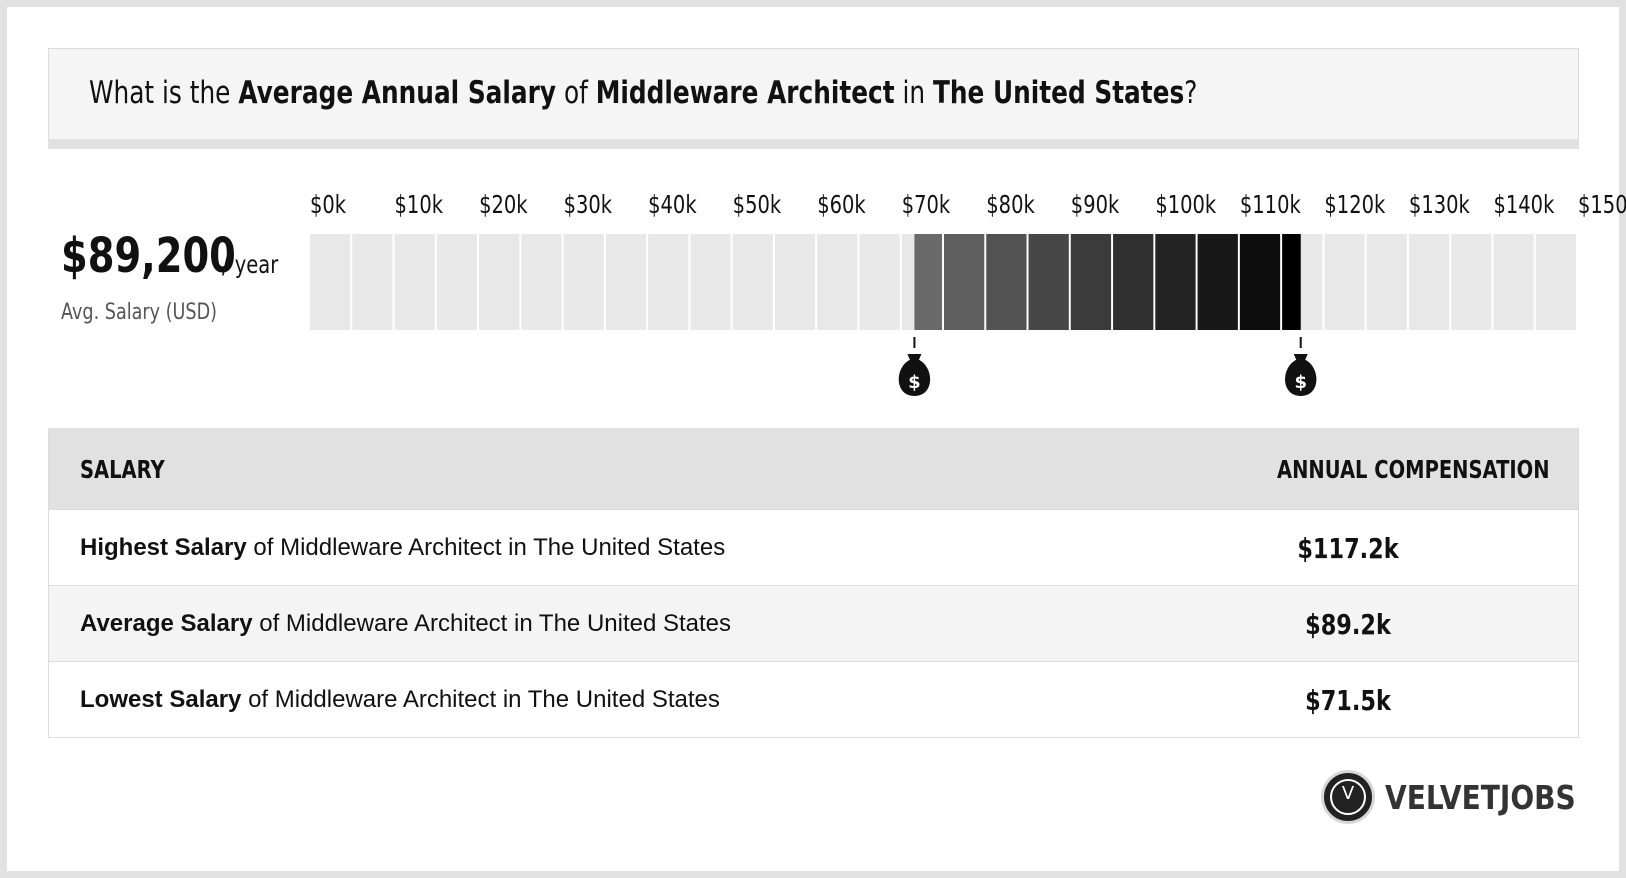 This screenshot has width=1626, height=878. Describe the element at coordinates (164, 93) in the screenshot. I see `title-part: What is the` at that location.